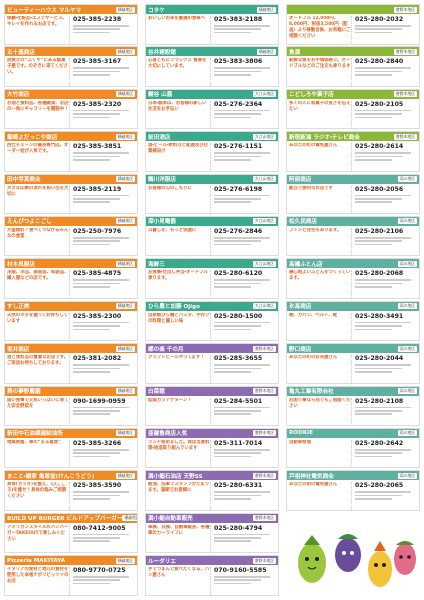 This screenshot has width=424, height=600. Describe the element at coordinates (71, 52) in the screenshot. I see `shop-header: 五十嵐商店 横越地区` at that location.